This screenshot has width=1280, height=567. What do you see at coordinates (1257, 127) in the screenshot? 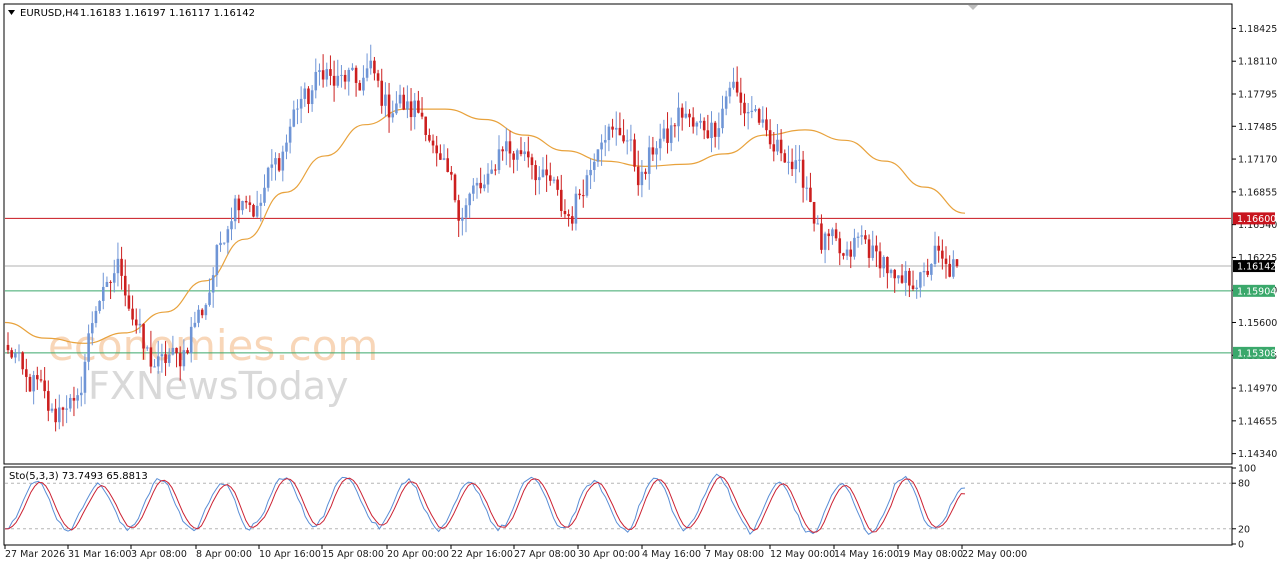
I see `price-tick-label: 1.17485` at bounding box center [1257, 127].